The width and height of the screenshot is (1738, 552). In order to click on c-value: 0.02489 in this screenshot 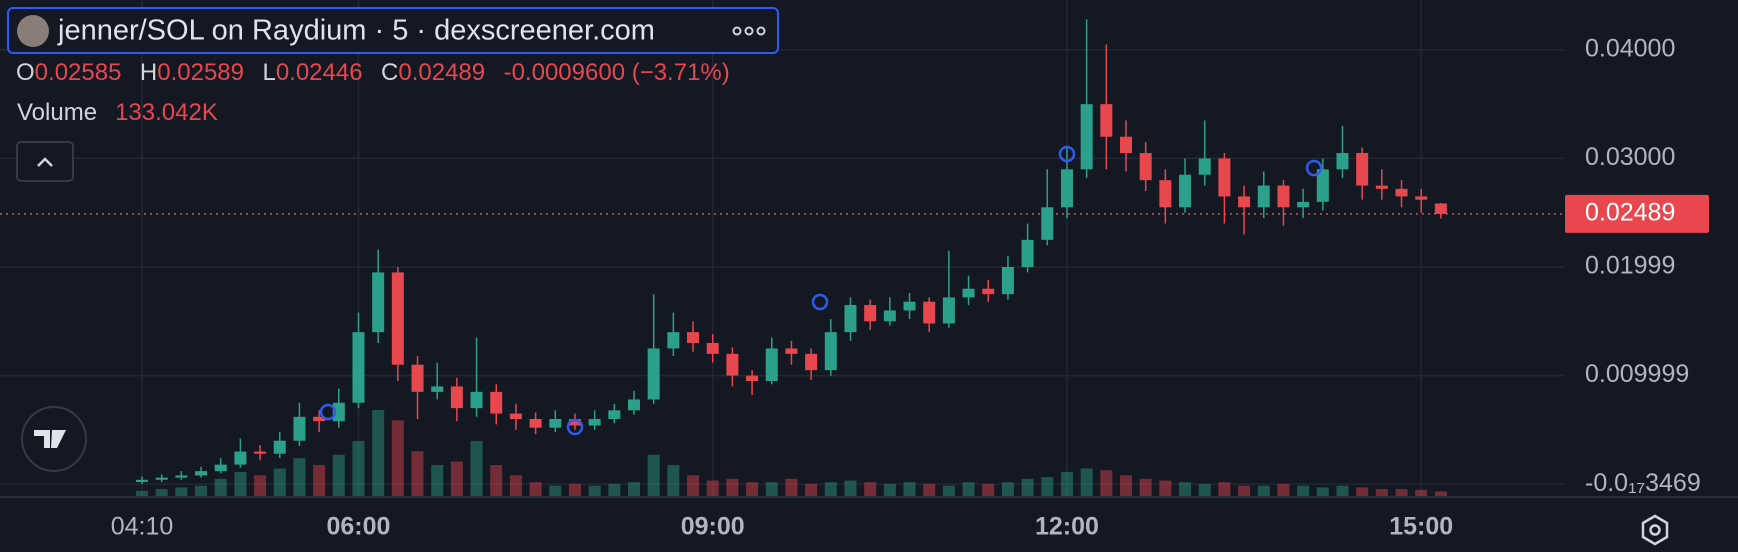, I will do `click(441, 72)`.